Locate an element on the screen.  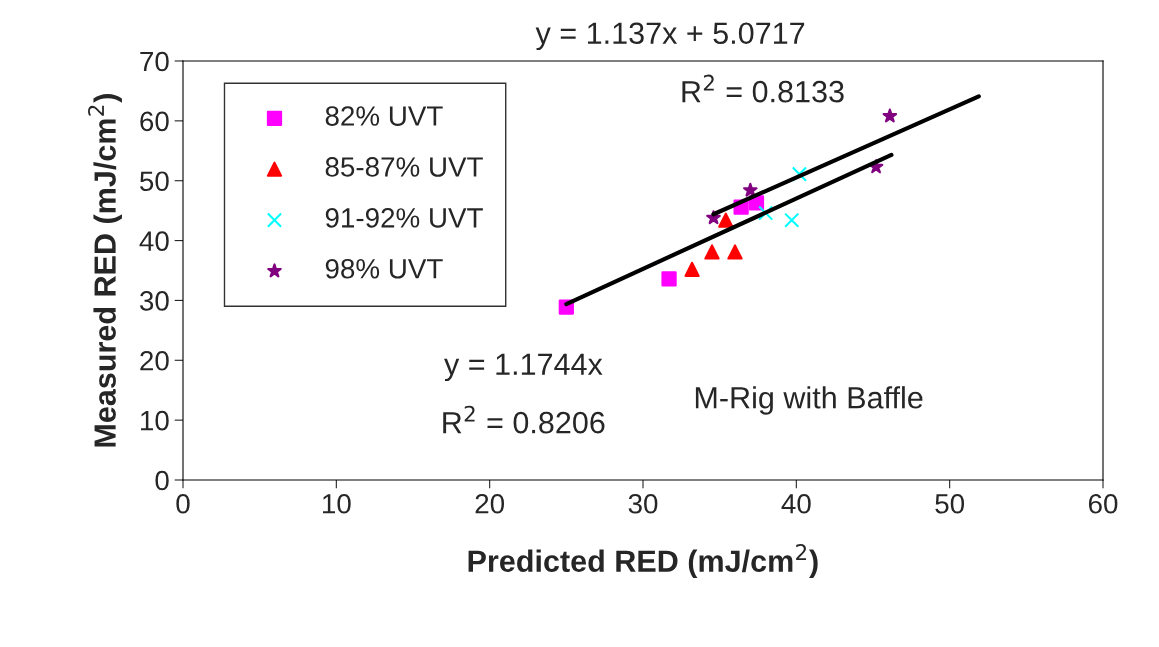
y-tick-label: 0 is located at coordinates (162, 480).